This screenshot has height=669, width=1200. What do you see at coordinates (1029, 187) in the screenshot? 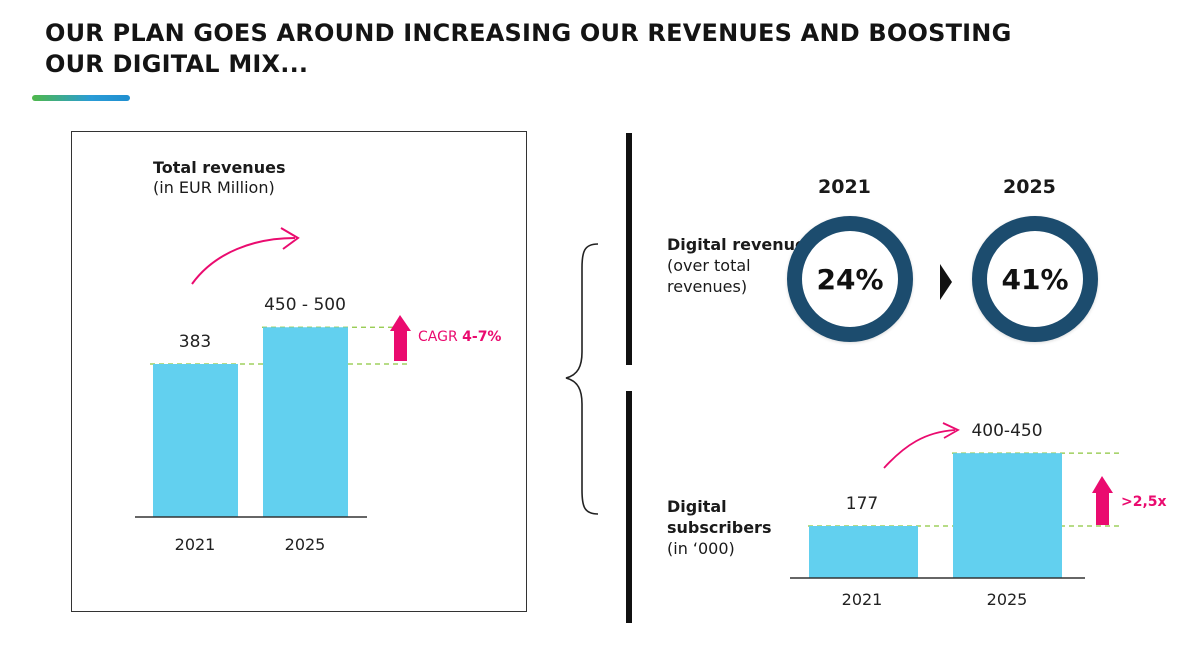
I see `digital-revenues-year-2025: 2025` at bounding box center [1029, 187].